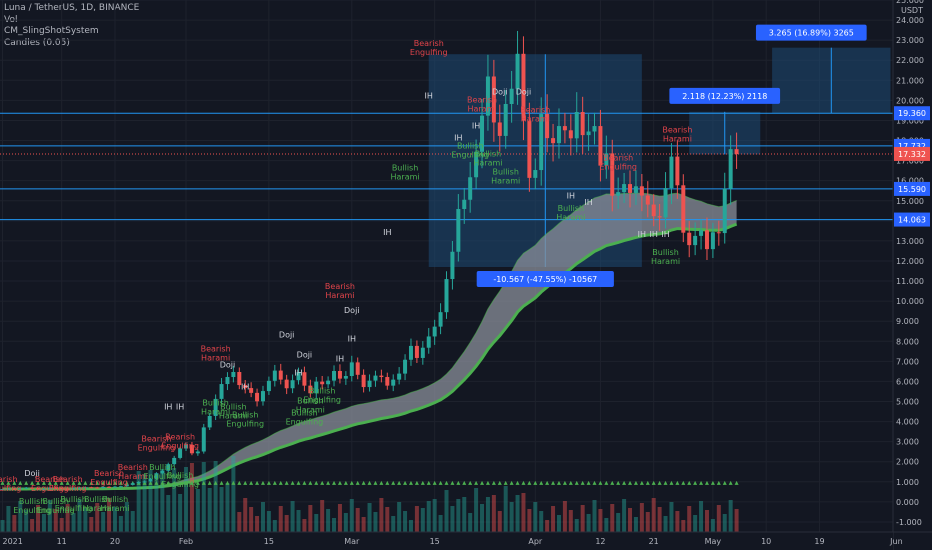 This screenshot has width=932, height=550. Describe the element at coordinates (912, 219) in the screenshot. I see `price-level-tag-bg` at that location.